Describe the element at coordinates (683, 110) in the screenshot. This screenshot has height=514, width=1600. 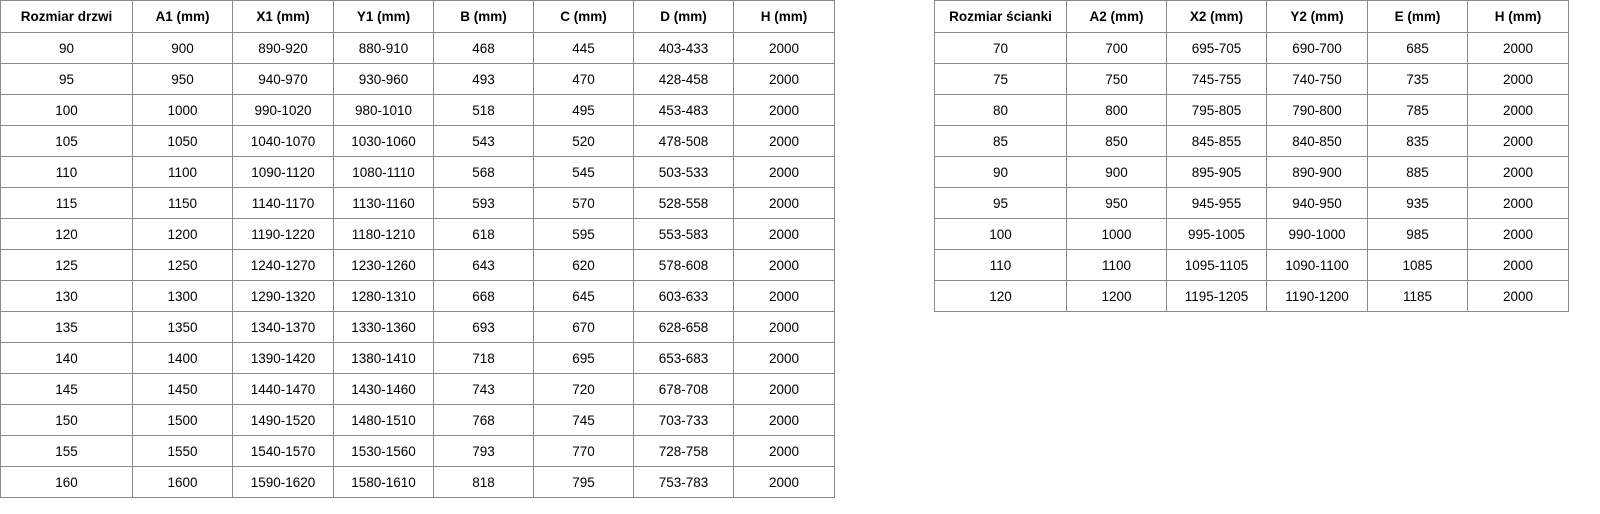
I see `table-cell: 453-483` at that location.